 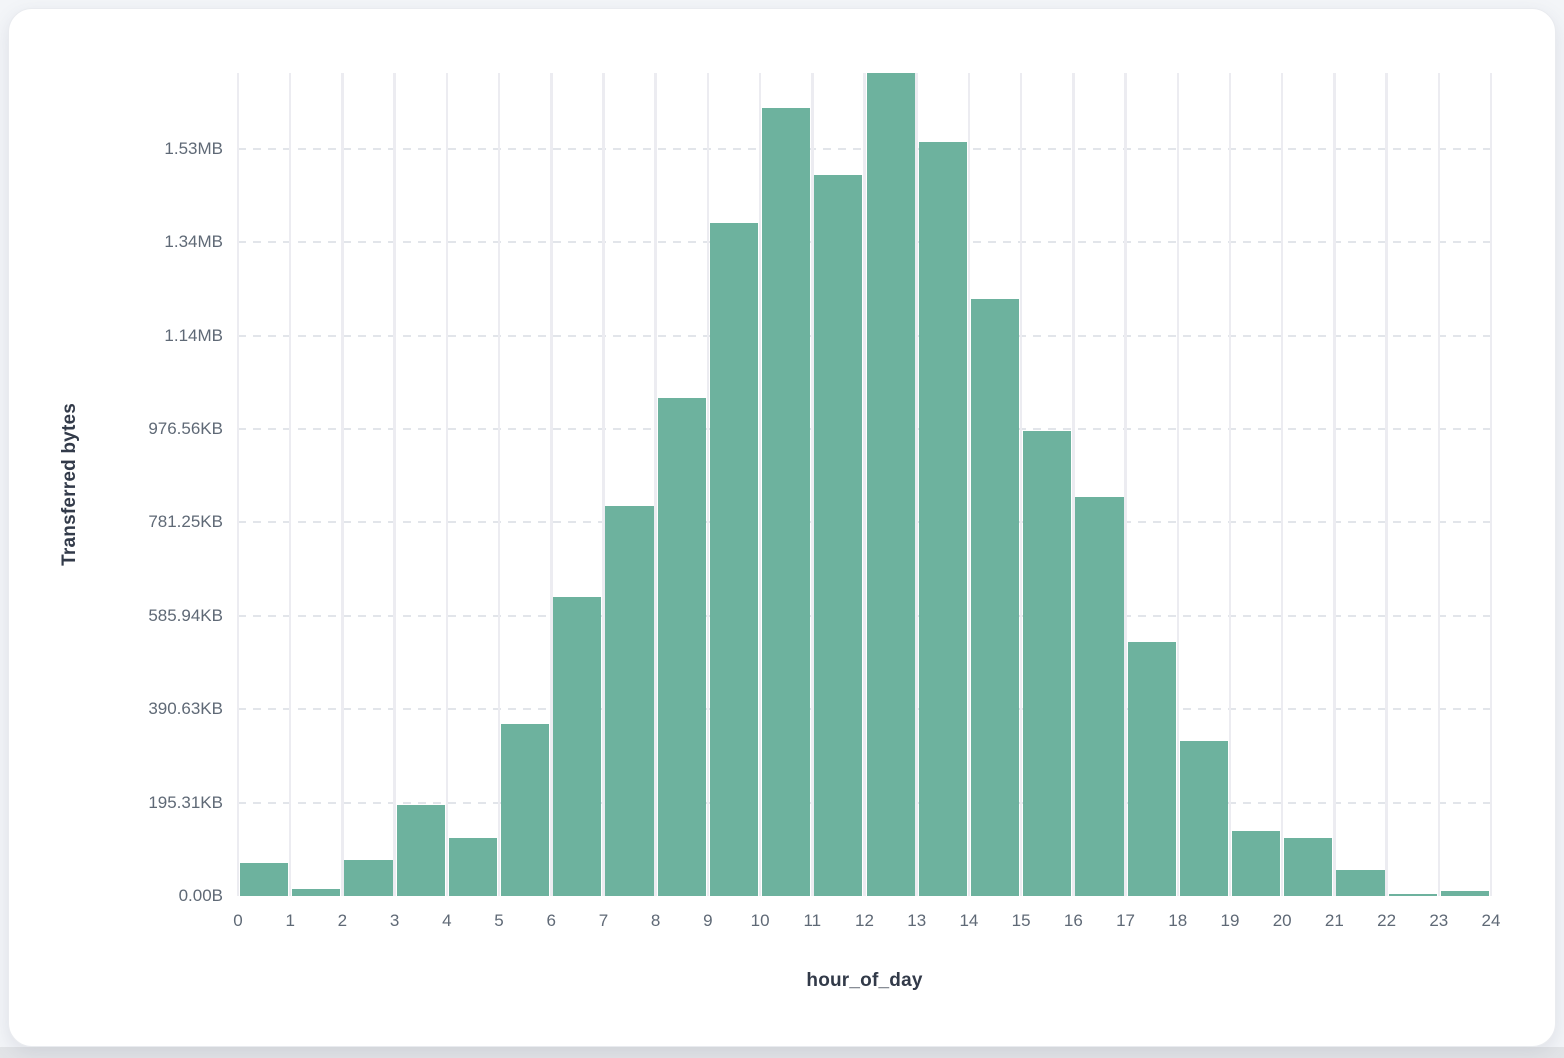 What do you see at coordinates (708, 920) in the screenshot?
I see `x-tick-label: 9` at bounding box center [708, 920].